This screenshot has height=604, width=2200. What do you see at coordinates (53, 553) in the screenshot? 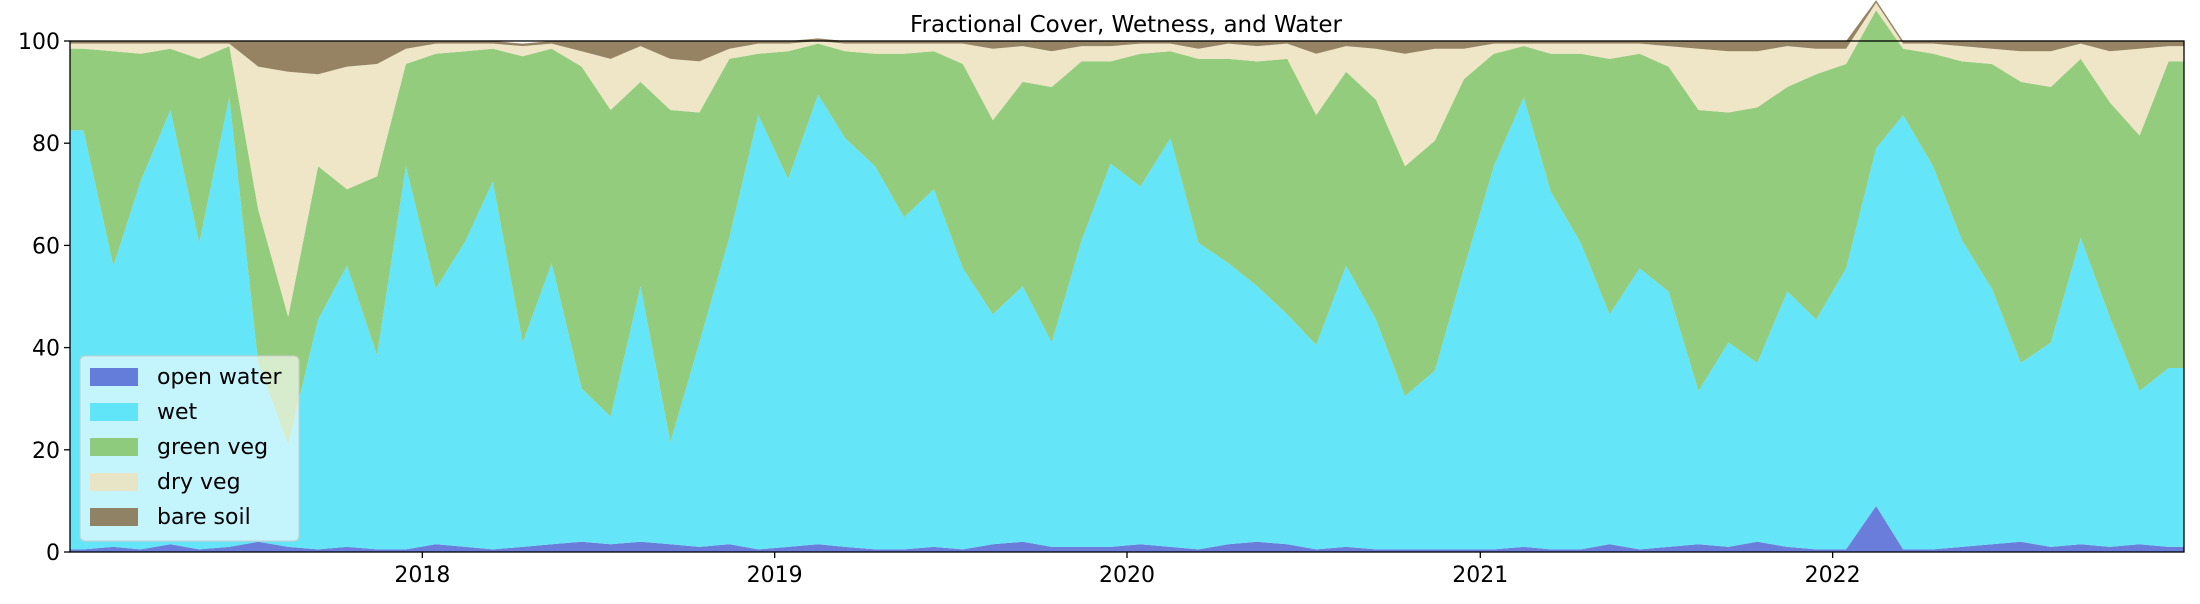
I see `y-tick-label: 0` at bounding box center [53, 553].